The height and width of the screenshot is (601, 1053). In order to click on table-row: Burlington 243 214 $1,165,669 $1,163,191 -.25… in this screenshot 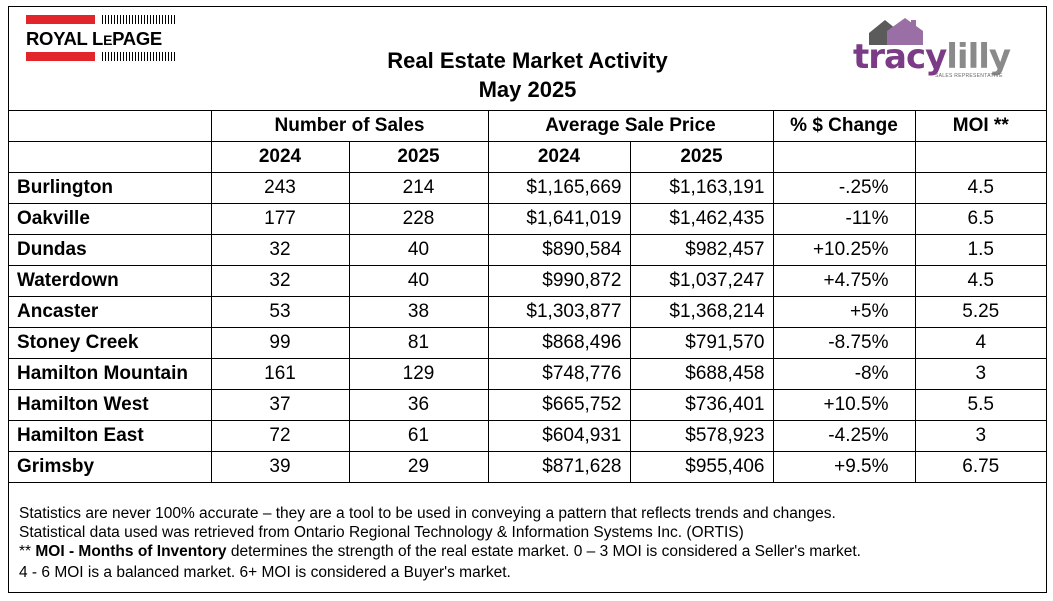, I will do `click(527, 188)`.